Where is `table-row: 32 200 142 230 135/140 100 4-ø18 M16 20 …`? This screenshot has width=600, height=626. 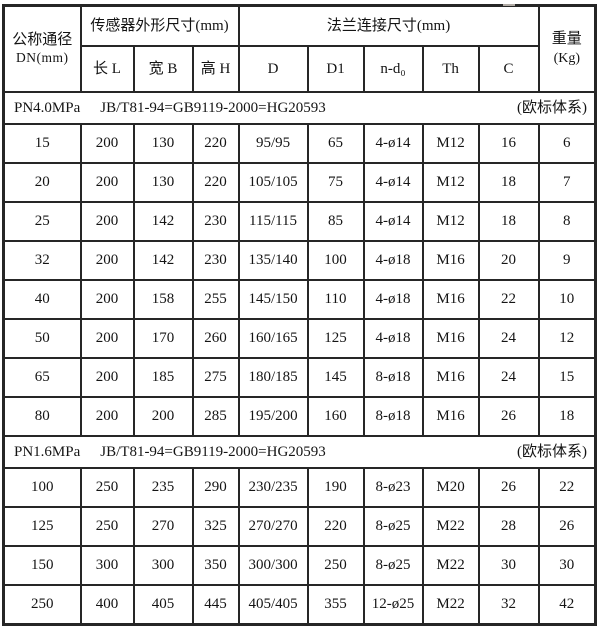
table-row: 32 200 142 230 135/140 100 4-ø18 M16 20 … is located at coordinates (299, 260).